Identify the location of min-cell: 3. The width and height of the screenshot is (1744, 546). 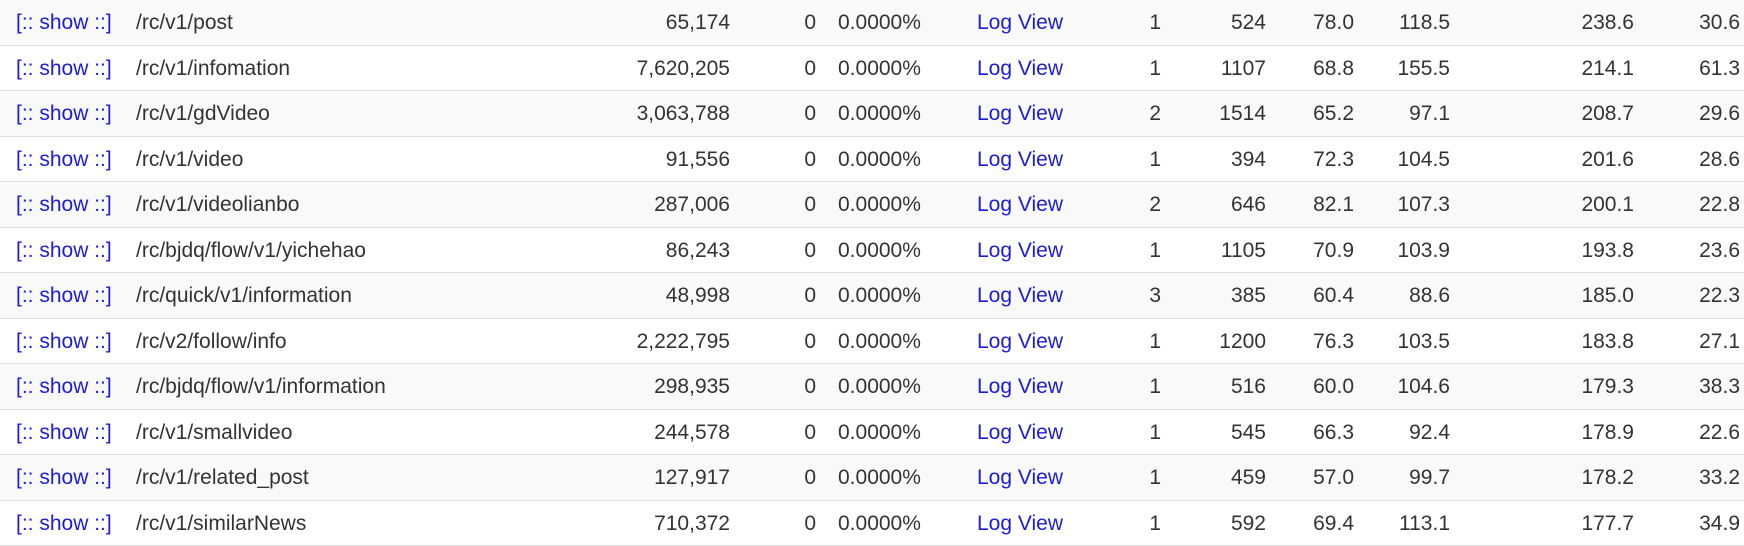
(1155, 295).